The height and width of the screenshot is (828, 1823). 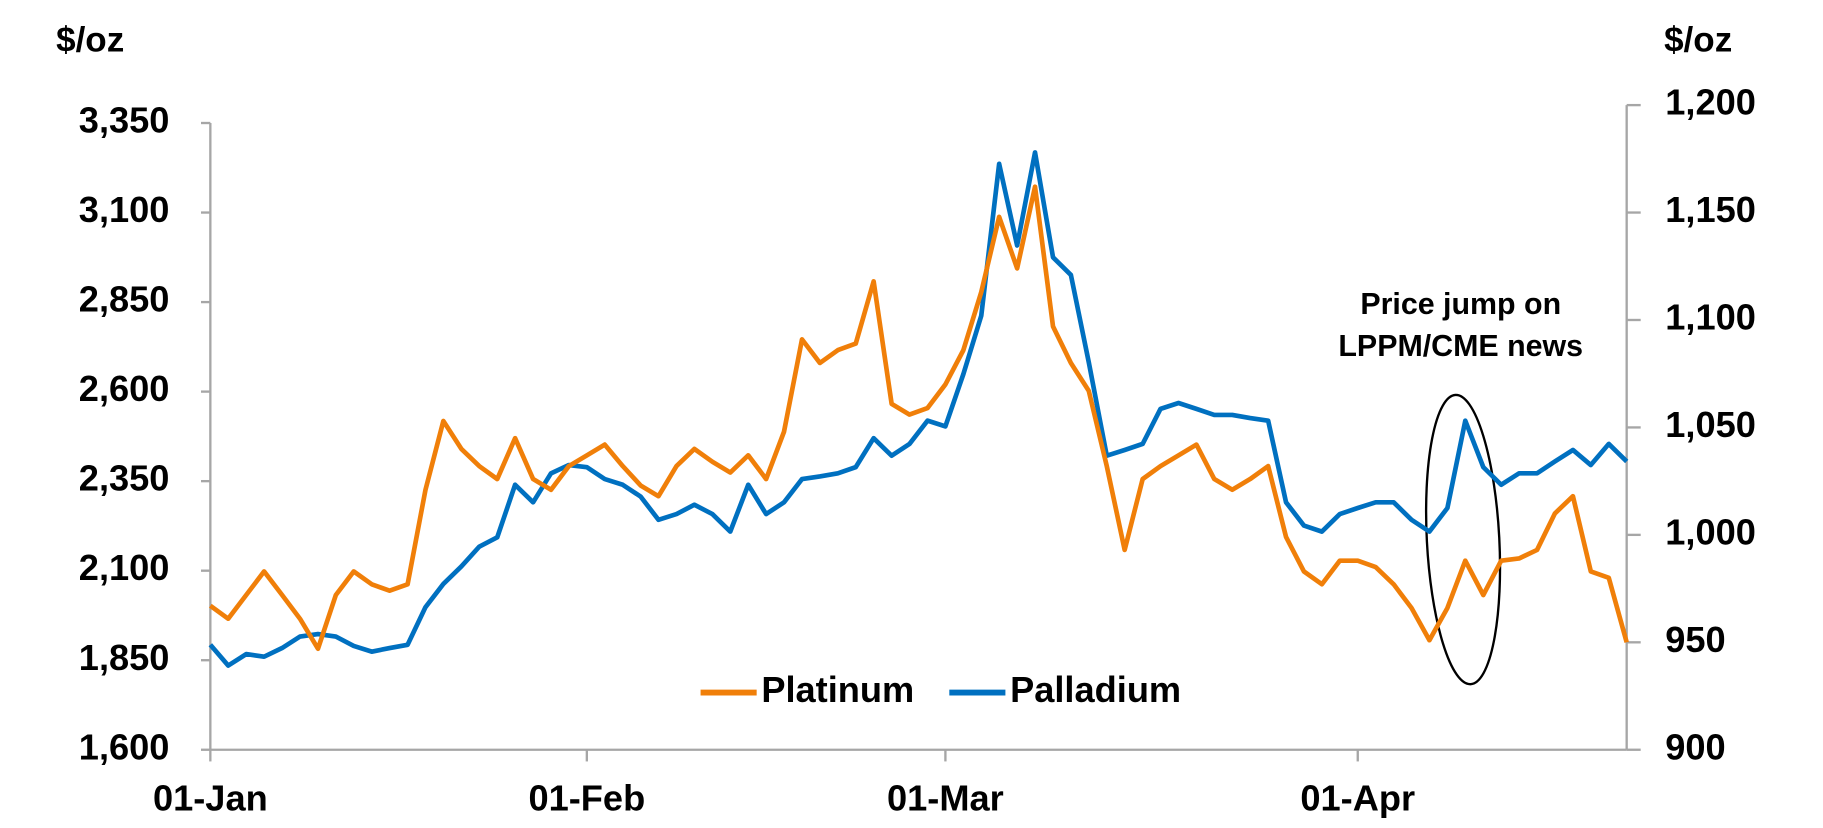 What do you see at coordinates (1710, 531) in the screenshot?
I see `y2-tick-label: 1,000` at bounding box center [1710, 531].